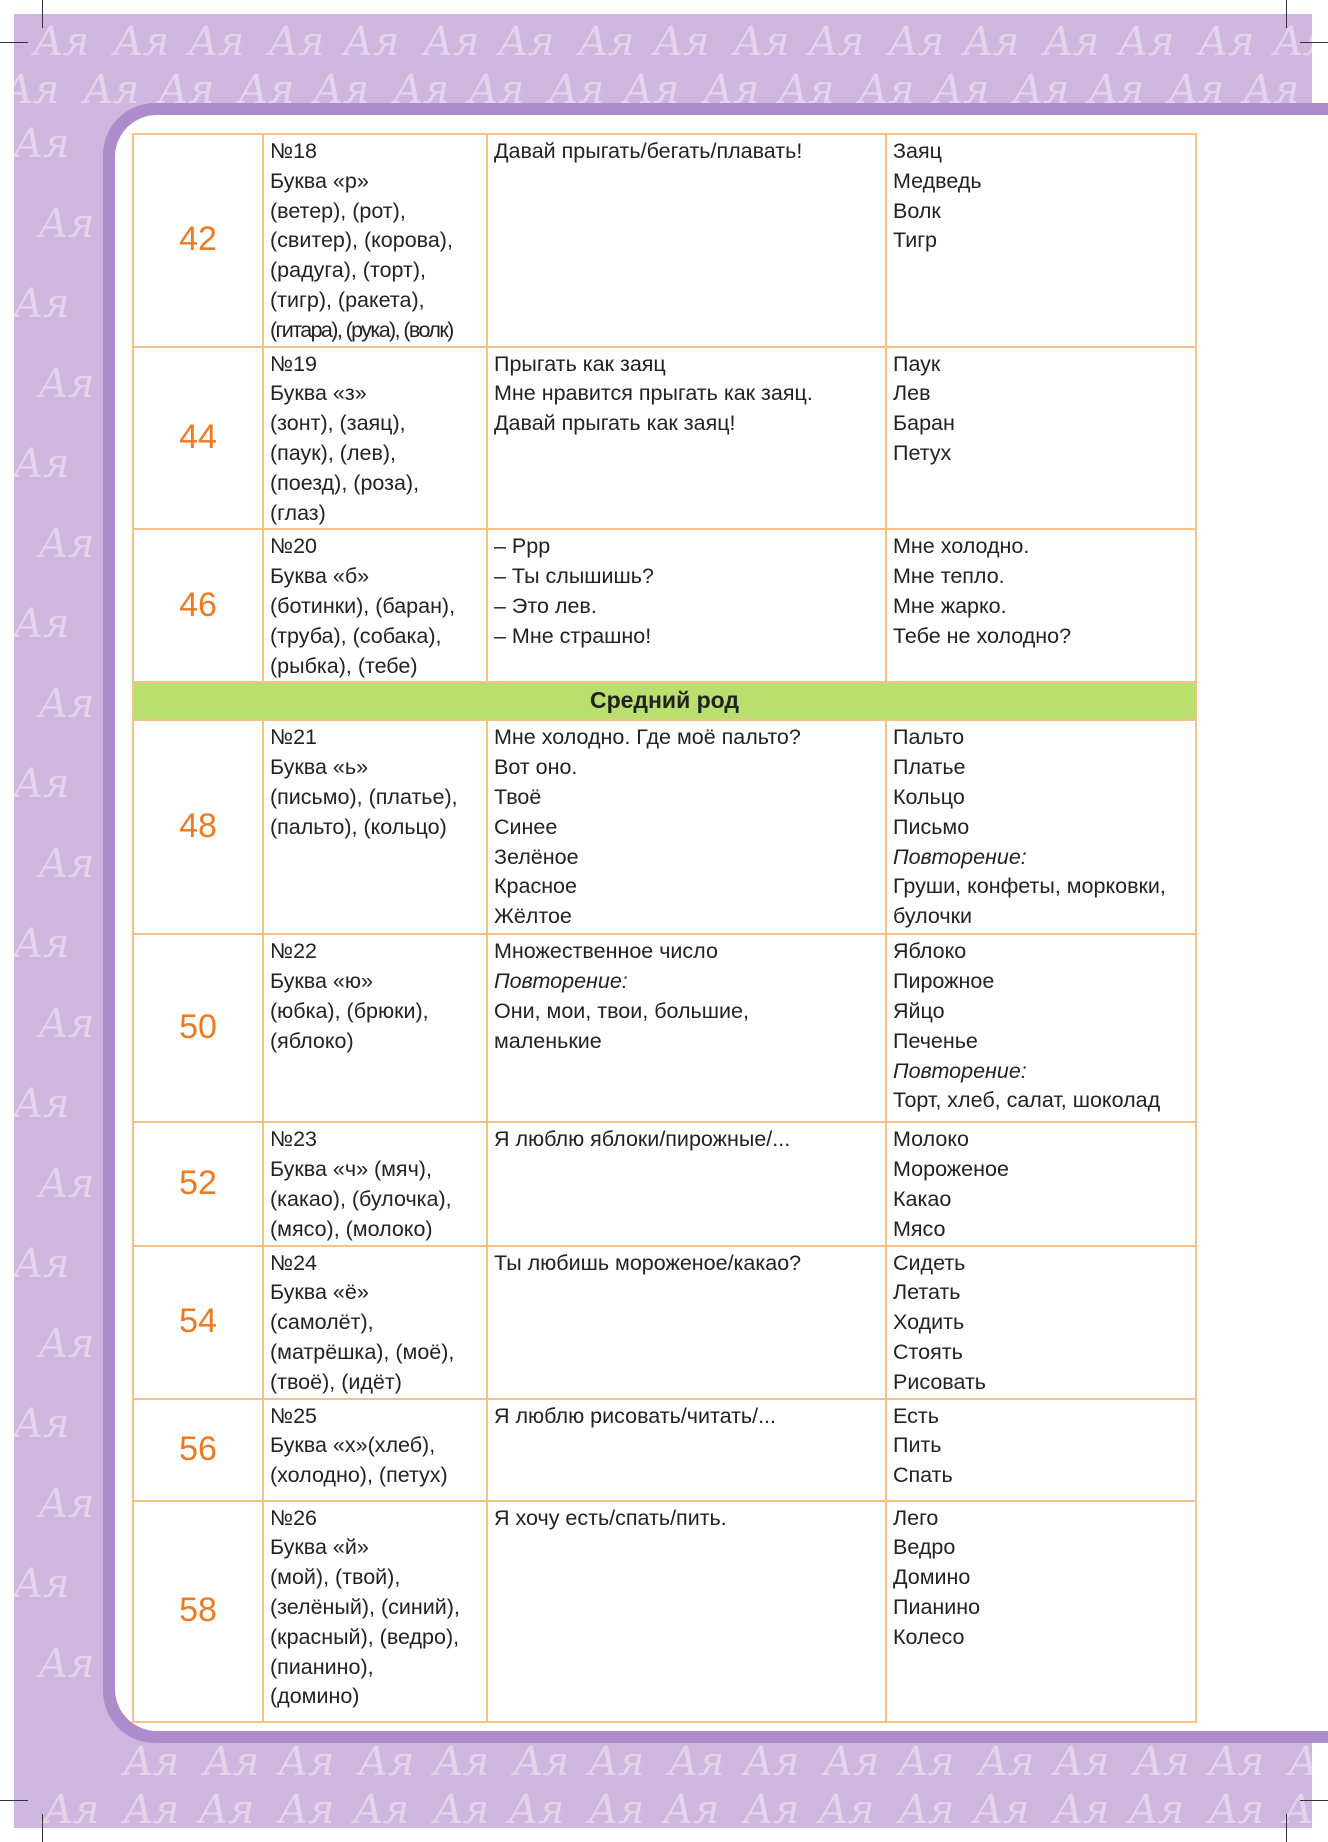 This screenshot has height=1842, width=1328. I want to click on page-number: 44, so click(198, 438).